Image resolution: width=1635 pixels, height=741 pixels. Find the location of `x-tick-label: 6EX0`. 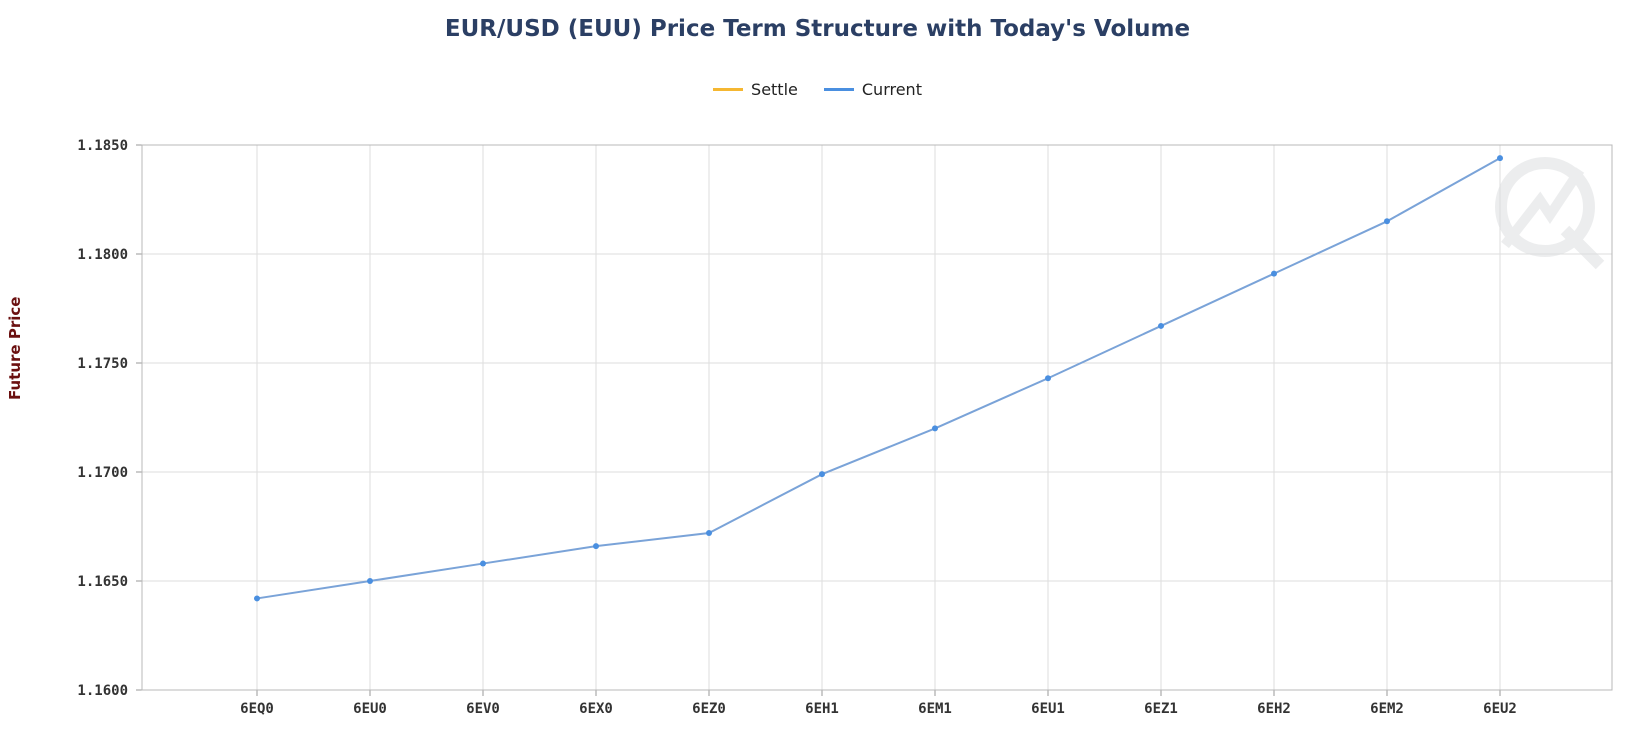

x-tick-label: 6EX0 is located at coordinates (596, 709).